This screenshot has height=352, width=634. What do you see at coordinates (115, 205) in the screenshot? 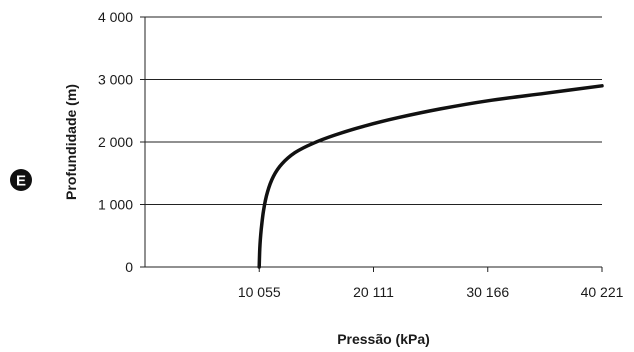
I see `y-tick-label: 1 000` at bounding box center [115, 205].